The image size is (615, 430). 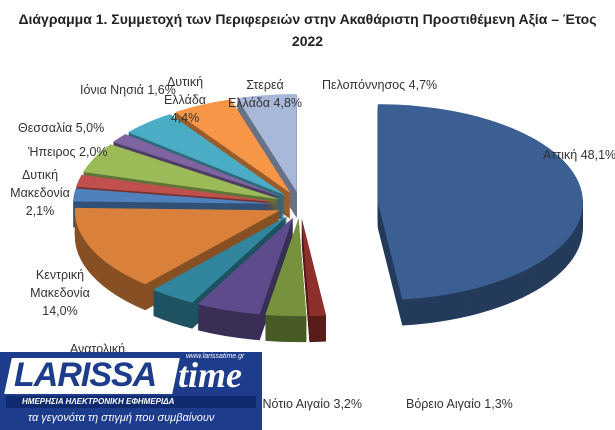 I want to click on category-label: Βόρειο Αιγαίο, so click(x=443, y=404).